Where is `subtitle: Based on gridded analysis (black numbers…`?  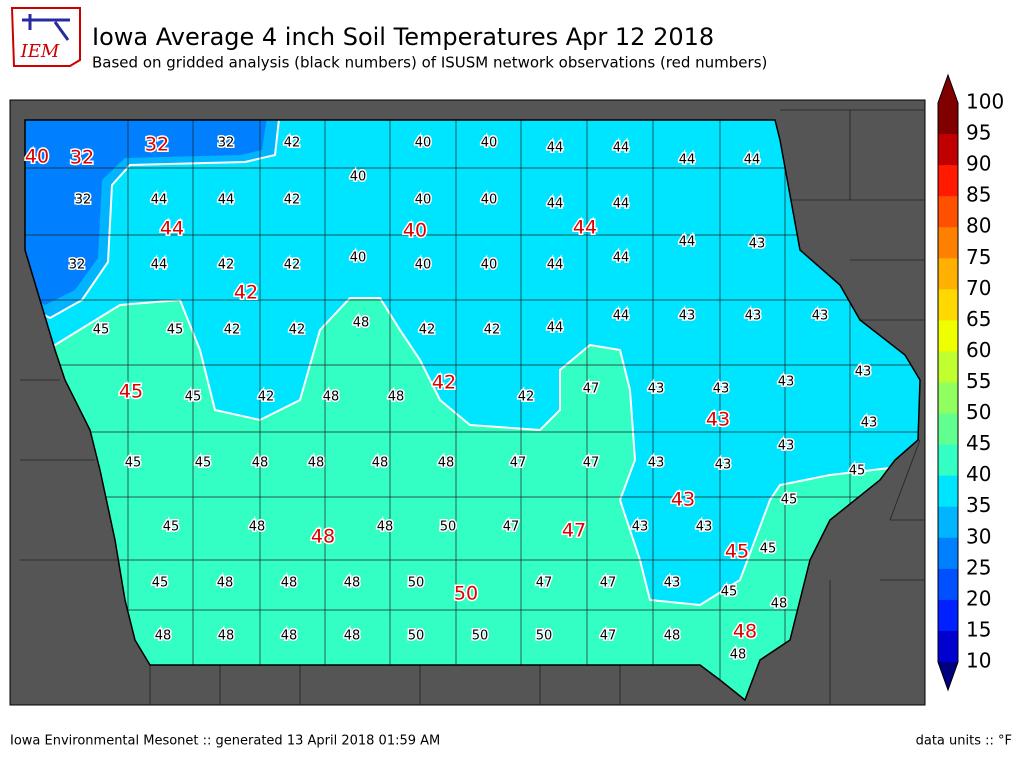 subtitle: Based on gridded analysis (black numbers… is located at coordinates (429, 63).